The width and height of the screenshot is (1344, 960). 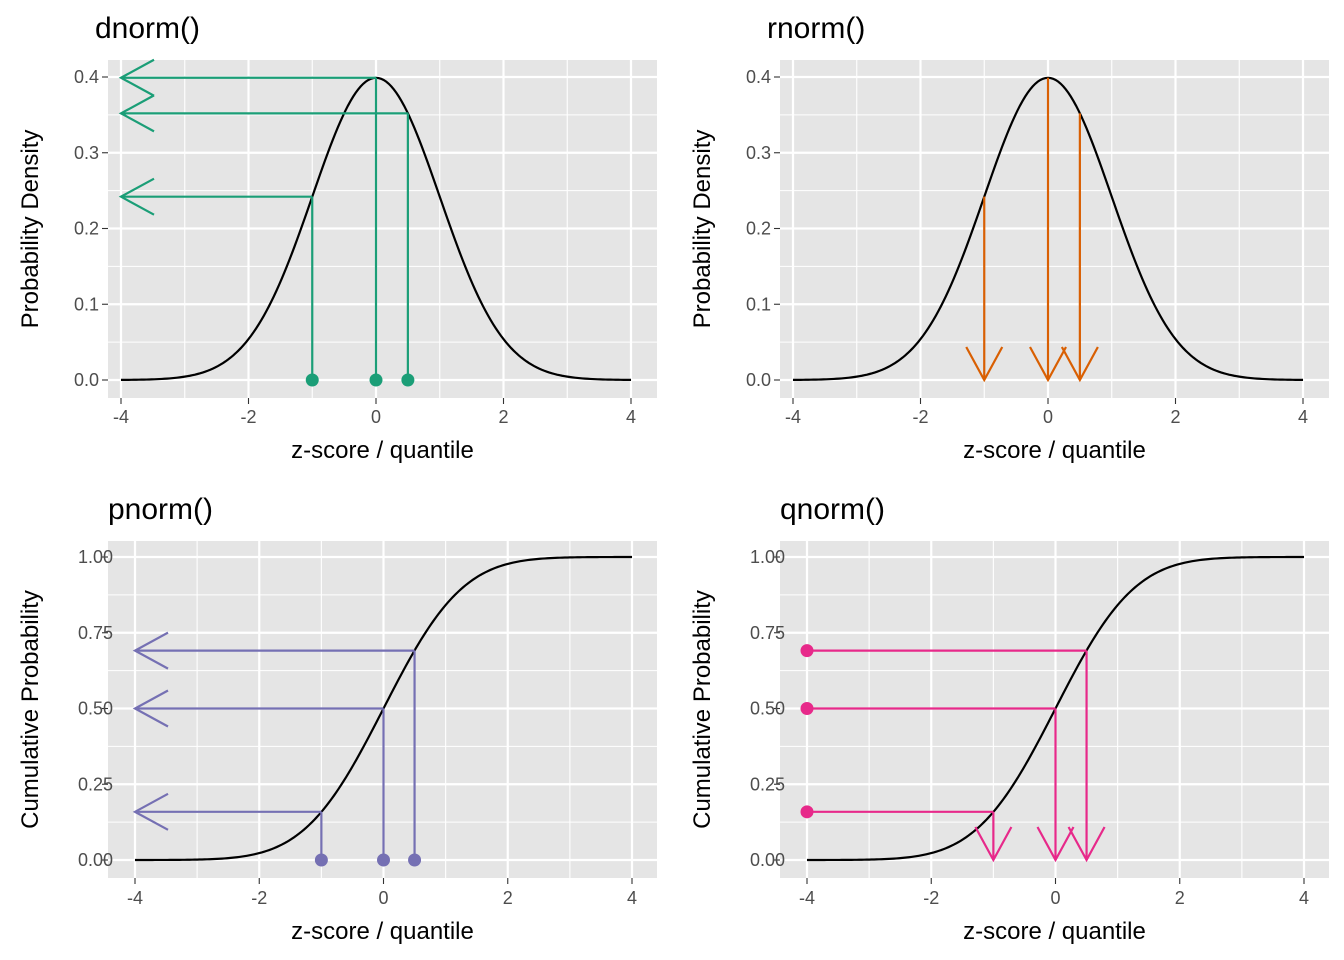 I want to click on panel-title: pnorm(), so click(x=160, y=509).